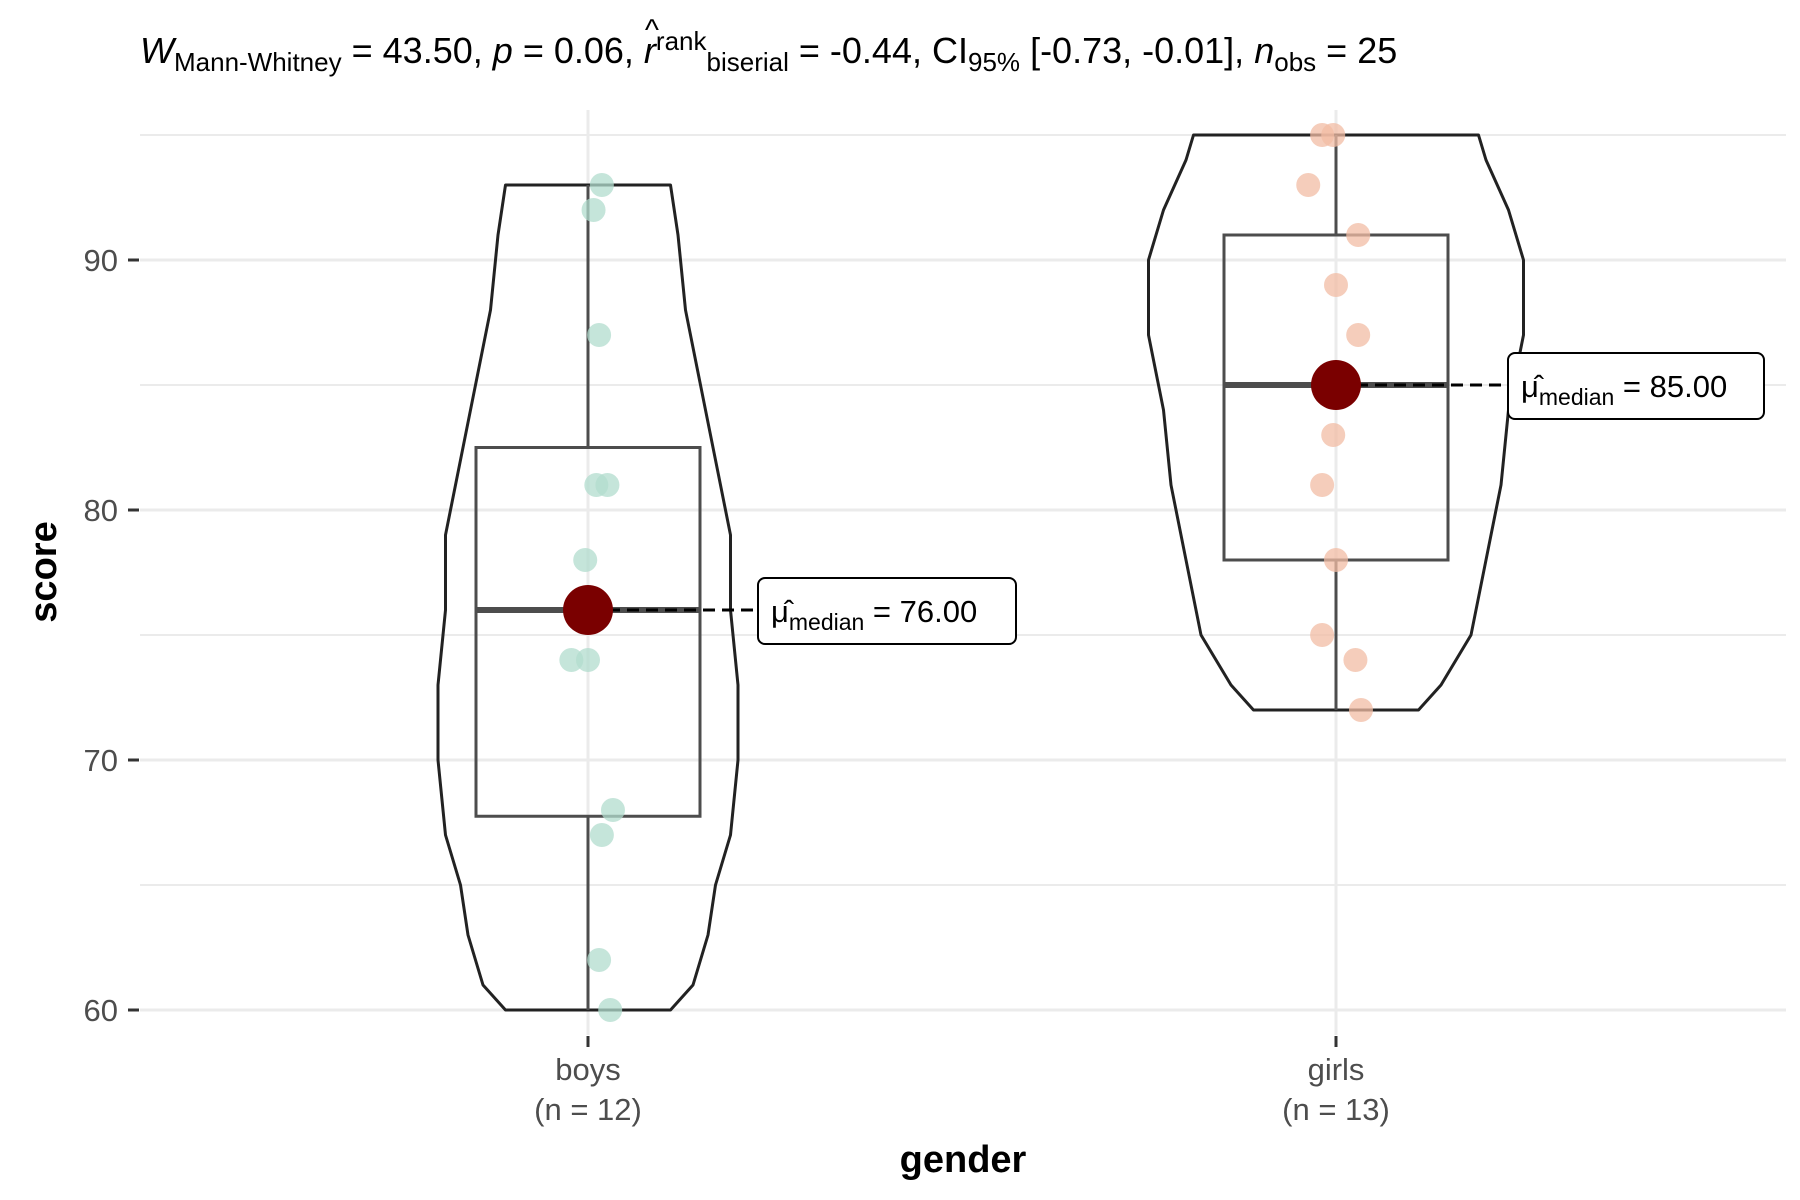  Describe the element at coordinates (101, 260) in the screenshot. I see `y-tick-label: 90` at that location.